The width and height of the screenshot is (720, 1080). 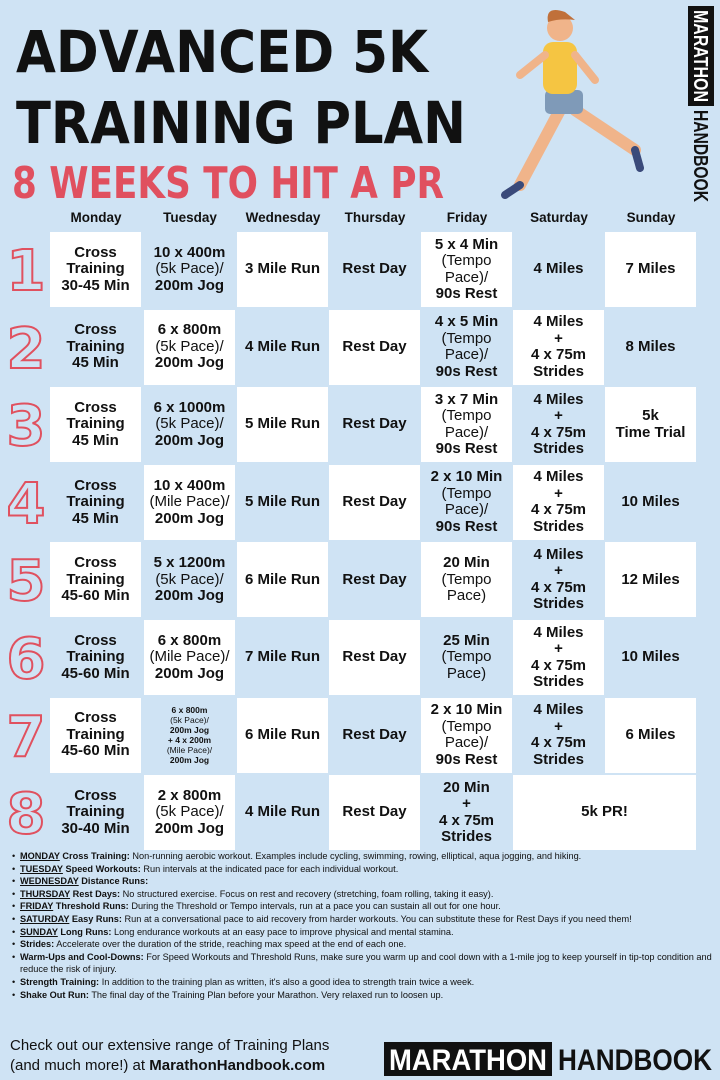 I want to click on cell-text: 2 x 800m, so click(x=189, y=795).